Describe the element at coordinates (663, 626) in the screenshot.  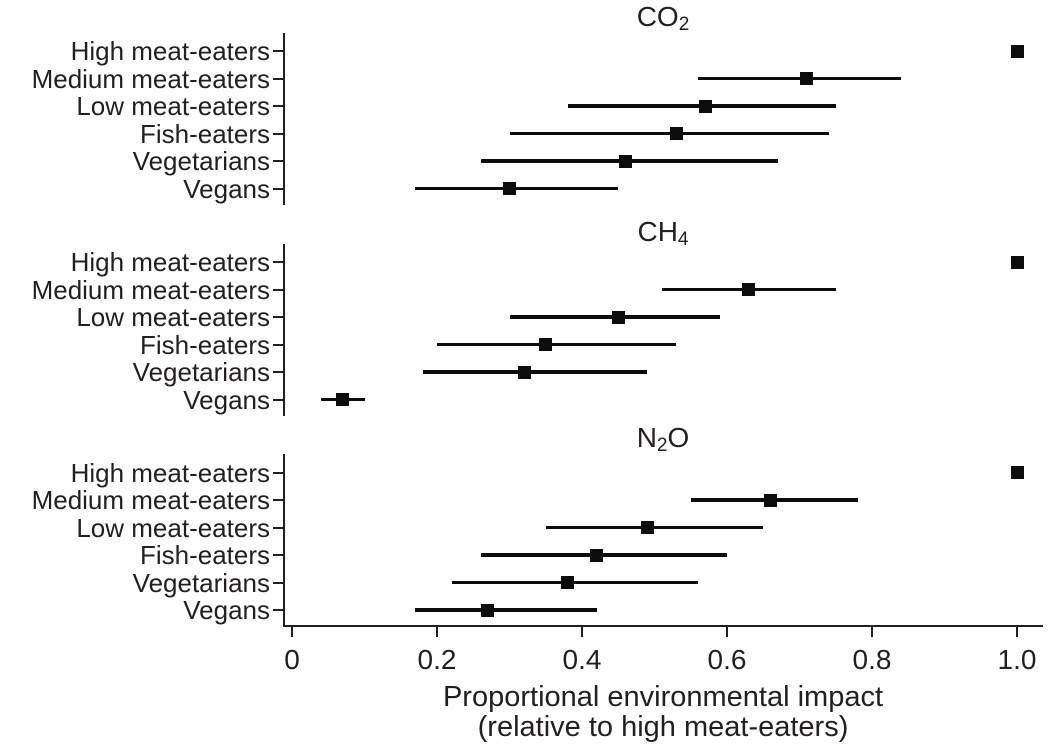
I see `x-axis-line` at that location.